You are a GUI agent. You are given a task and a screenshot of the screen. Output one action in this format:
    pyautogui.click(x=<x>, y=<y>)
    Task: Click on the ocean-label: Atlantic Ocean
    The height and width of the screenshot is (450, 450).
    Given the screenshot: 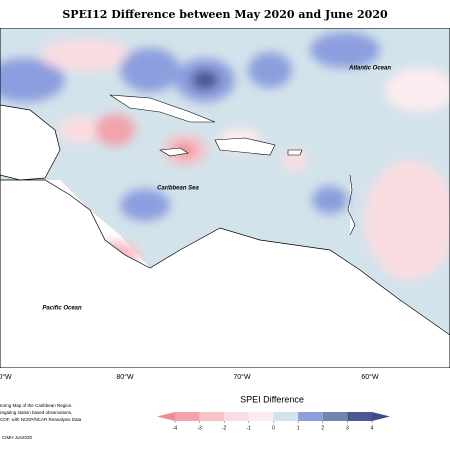 What is the action you would take?
    pyautogui.click(x=369, y=69)
    